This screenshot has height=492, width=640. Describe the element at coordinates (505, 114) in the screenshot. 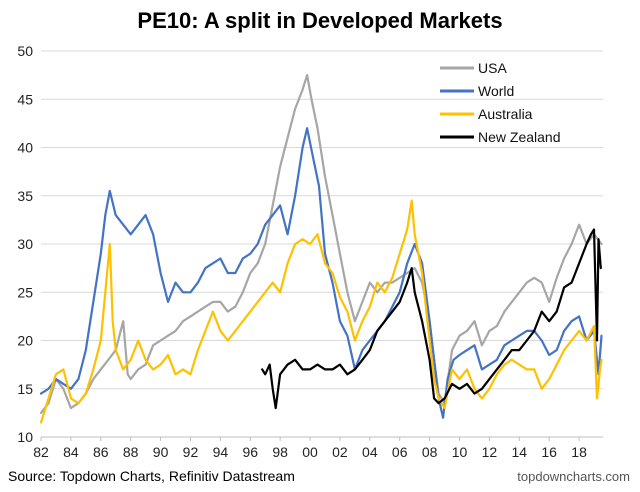

I see `legend-label: Australia` at that location.